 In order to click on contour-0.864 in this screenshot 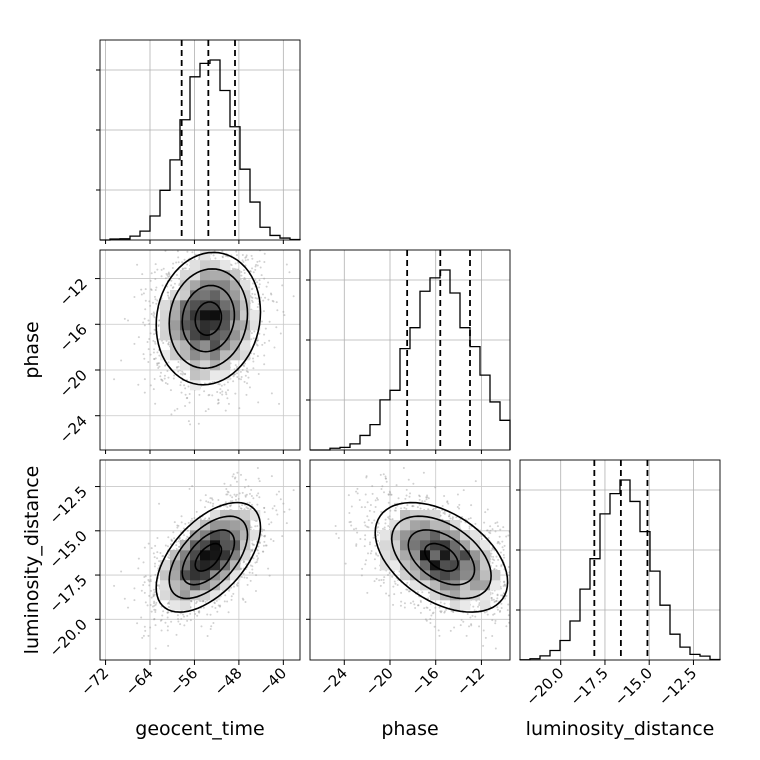, I will do `click(208, 318)`.